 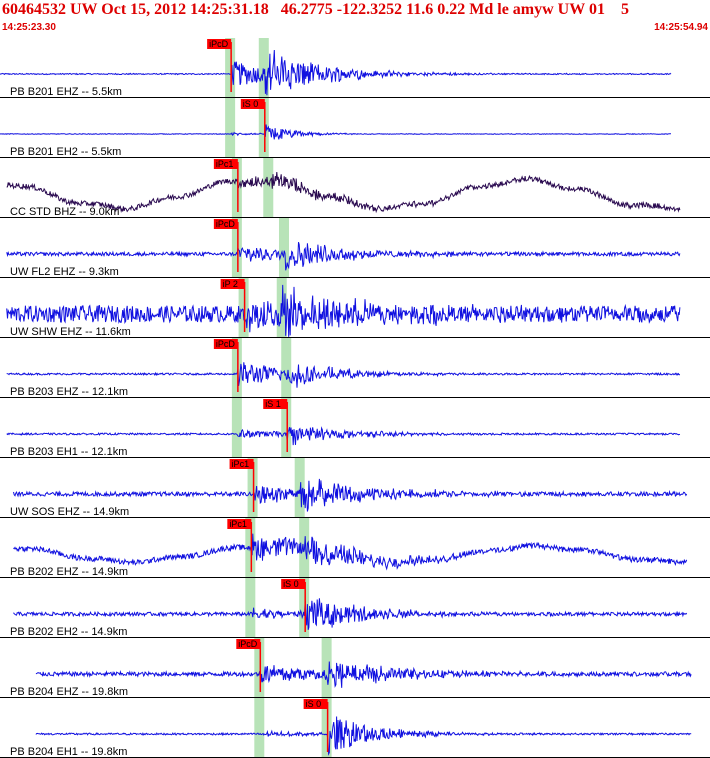 I want to click on trace-row: iS 0 PB B201 EH2 -- 5.5km, so click(x=355, y=128).